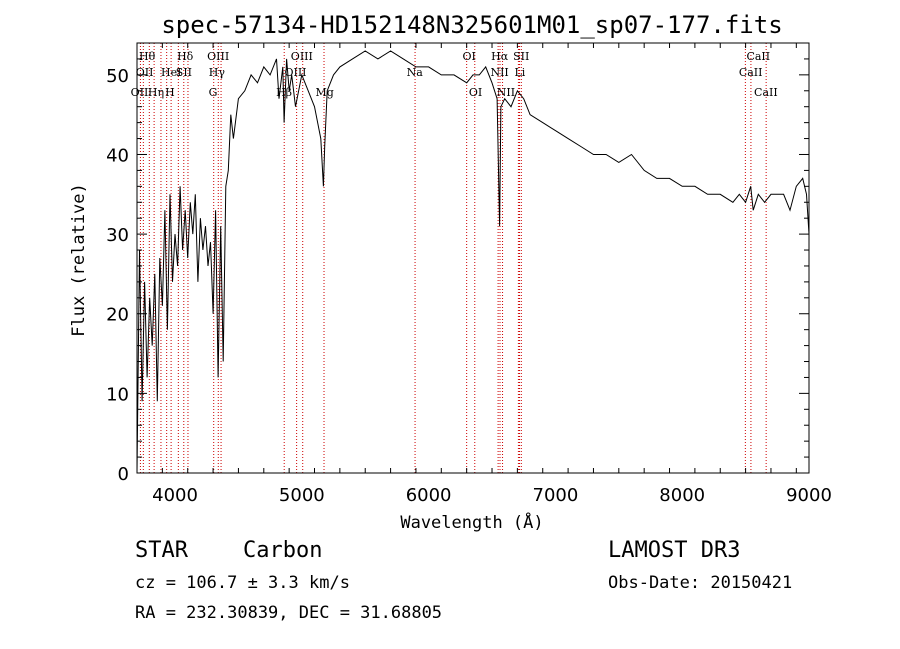  I want to click on y-tick-label: 30, so click(117, 235).